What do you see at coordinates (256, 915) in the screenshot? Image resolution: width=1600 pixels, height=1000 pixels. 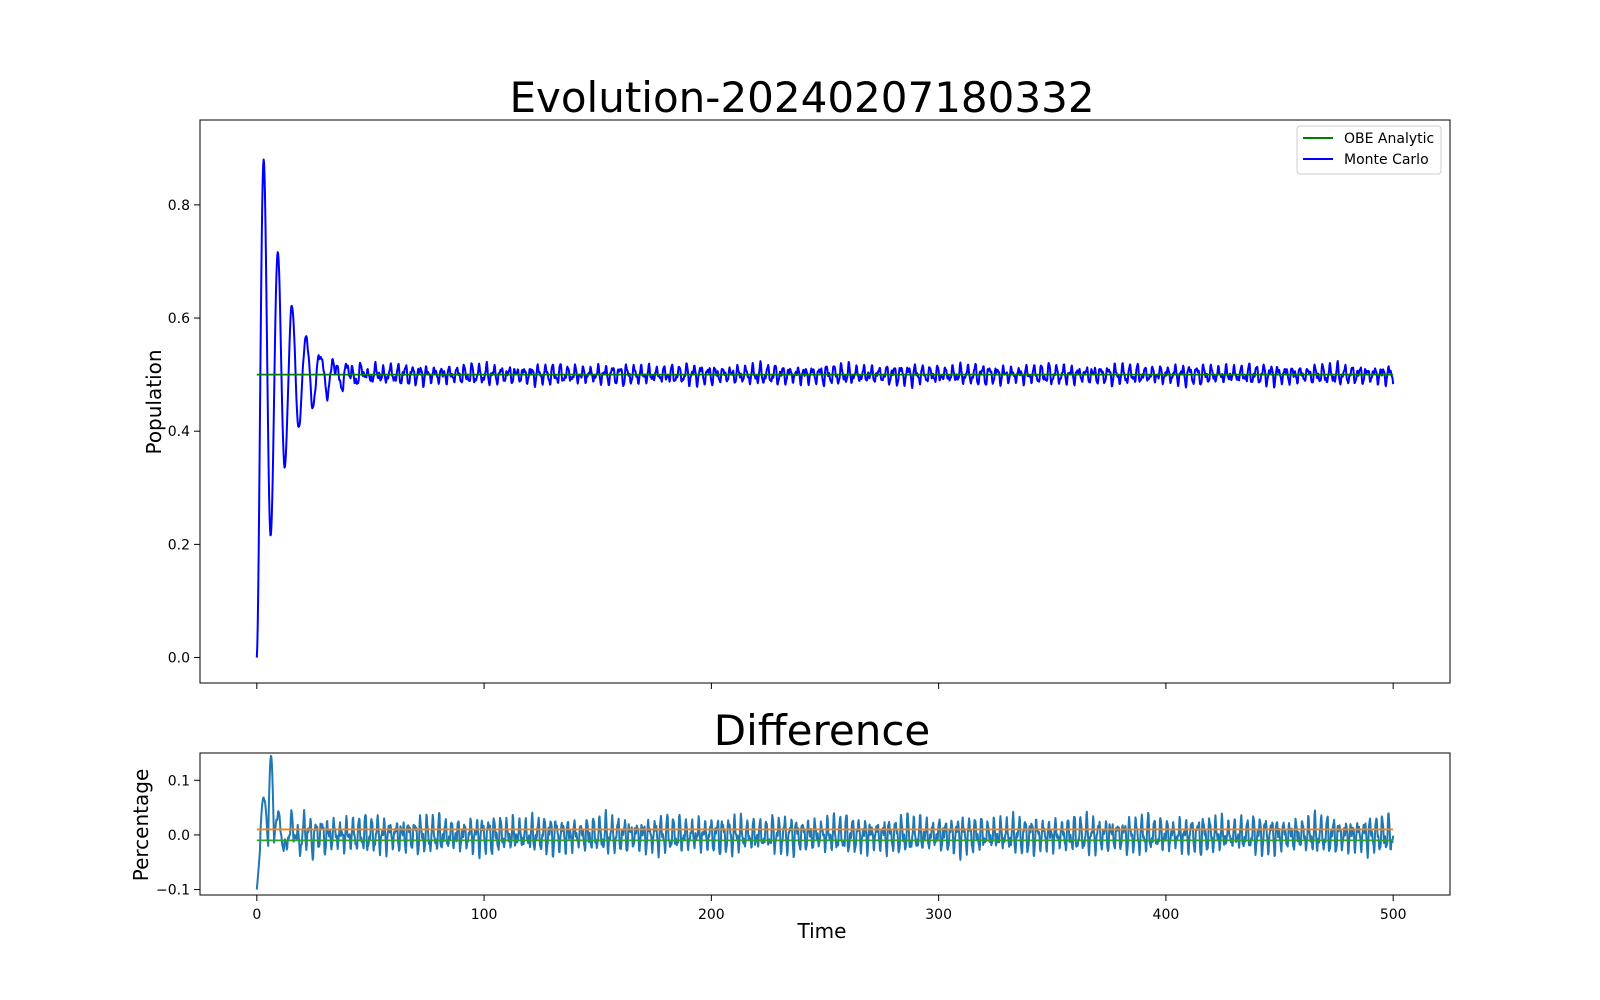 I see `x-tick-label: 0` at bounding box center [256, 915].